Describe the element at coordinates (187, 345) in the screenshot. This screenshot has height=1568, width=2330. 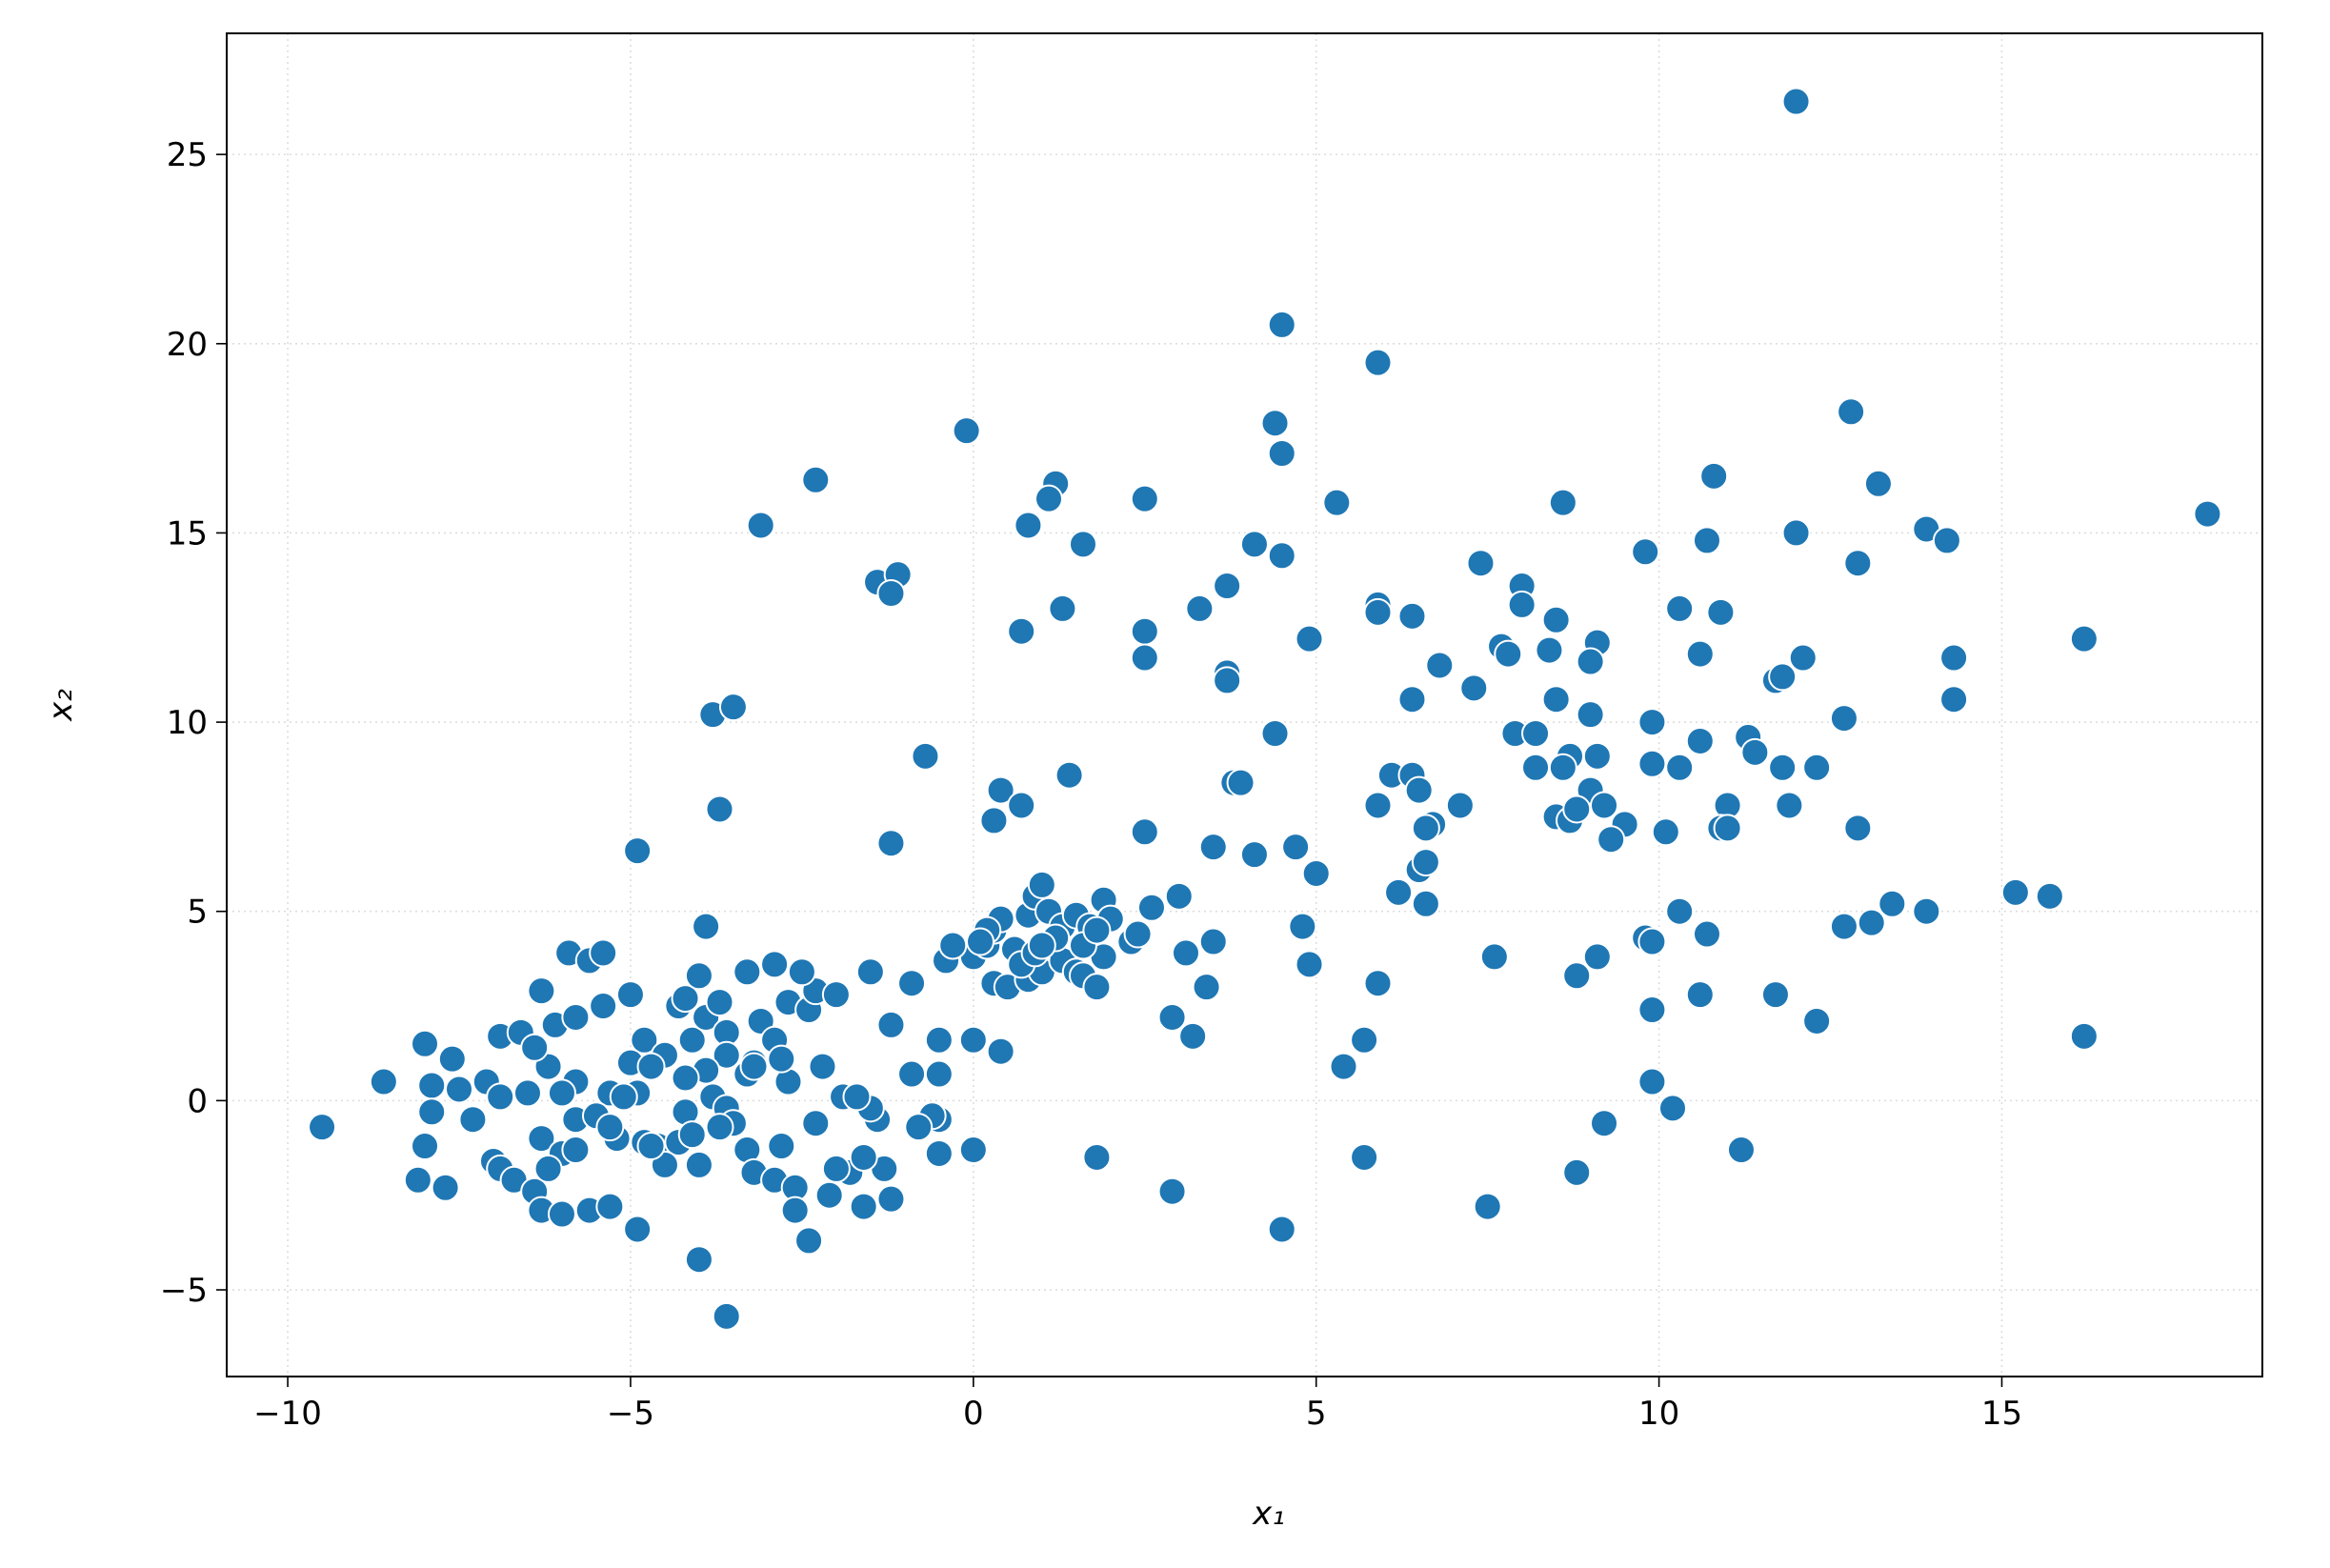
I see `y-tick-label: 20` at that location.